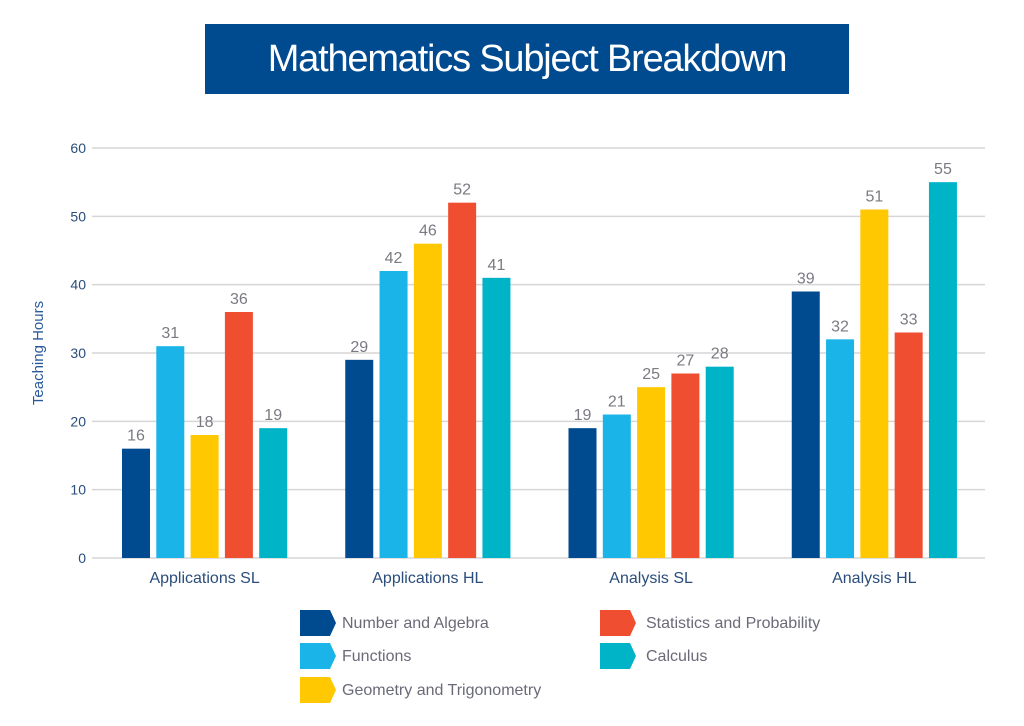  What do you see at coordinates (943, 169) in the screenshot?
I see `data-label: 55` at bounding box center [943, 169].